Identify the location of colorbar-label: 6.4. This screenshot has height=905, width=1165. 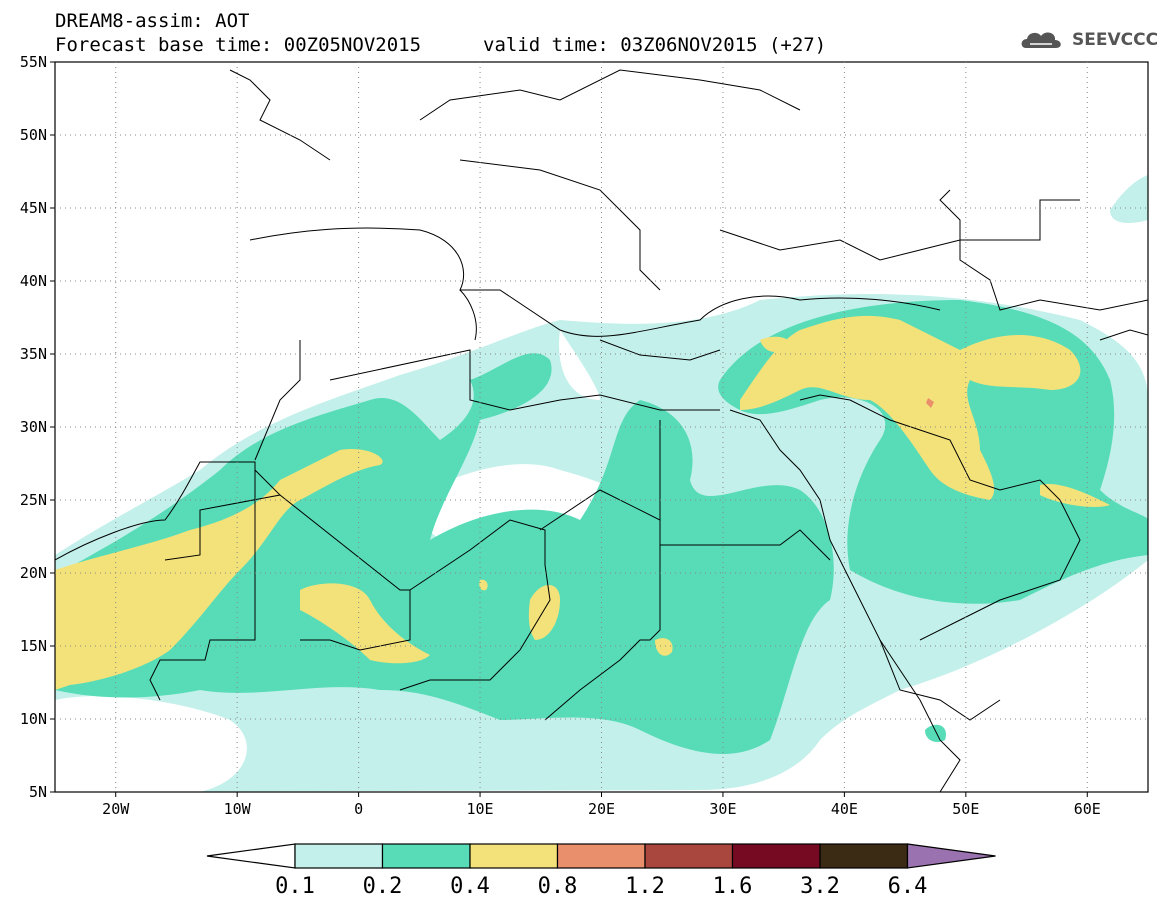
(908, 886).